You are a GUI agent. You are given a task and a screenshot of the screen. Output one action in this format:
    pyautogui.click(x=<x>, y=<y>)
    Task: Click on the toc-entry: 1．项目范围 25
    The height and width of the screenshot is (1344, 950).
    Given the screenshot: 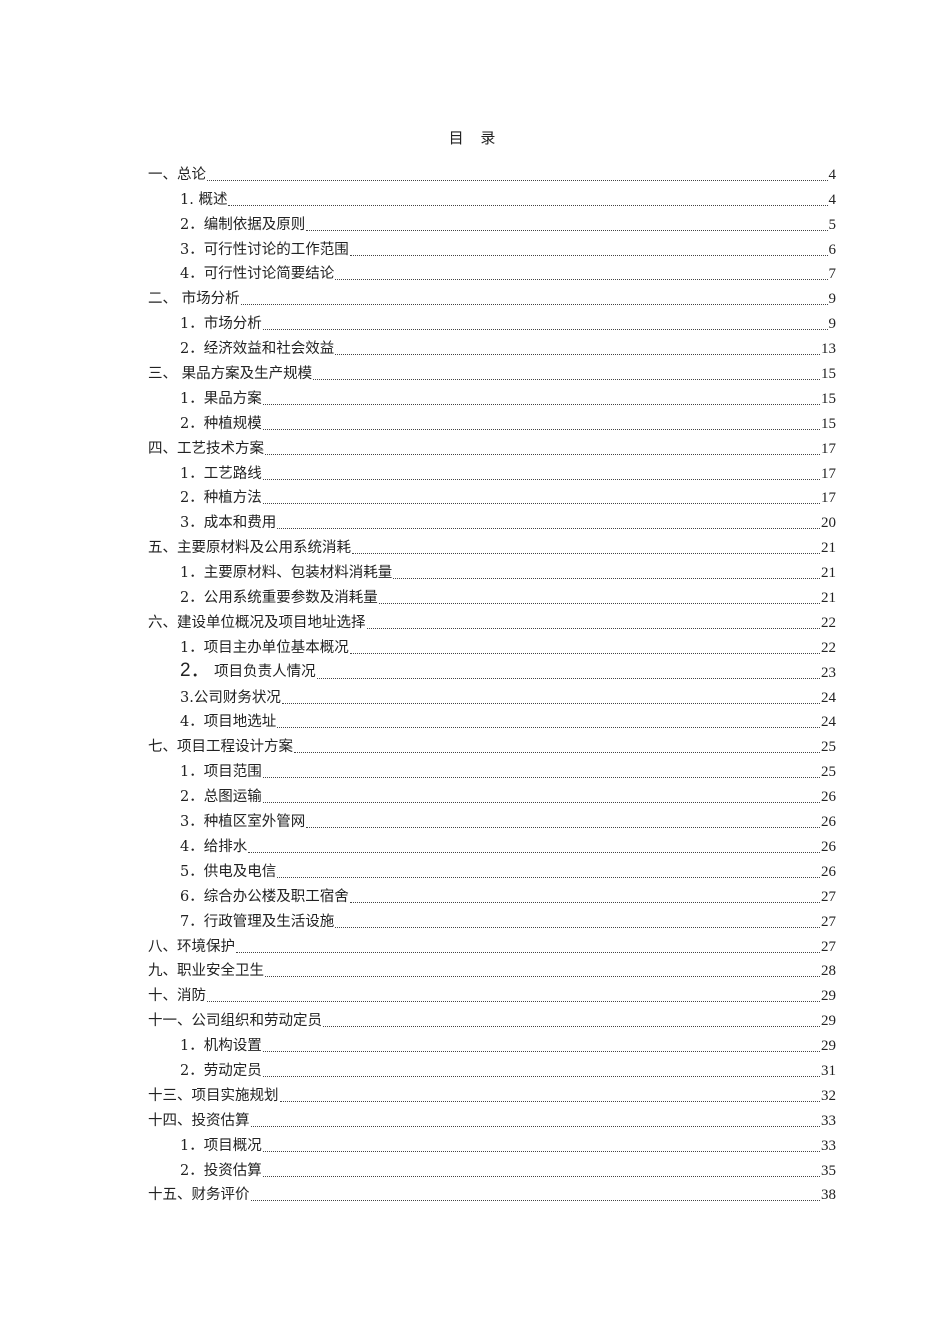 What is the action you would take?
    pyautogui.click(x=492, y=768)
    